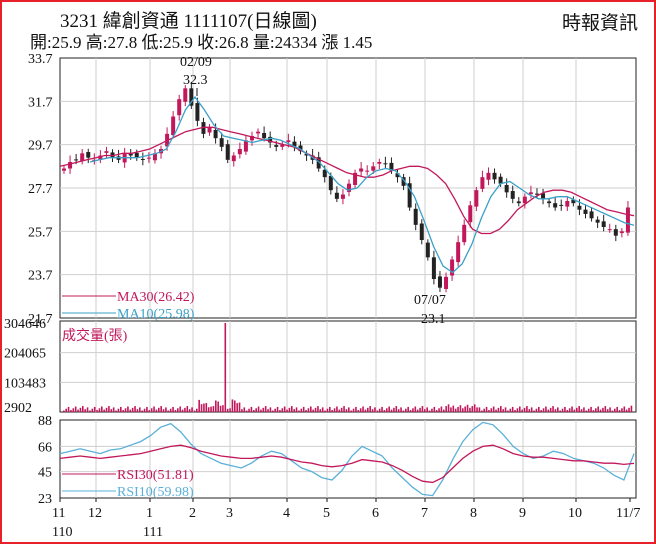 The height and width of the screenshot is (544, 656). I want to click on rsi30-line, so click(347, 464).